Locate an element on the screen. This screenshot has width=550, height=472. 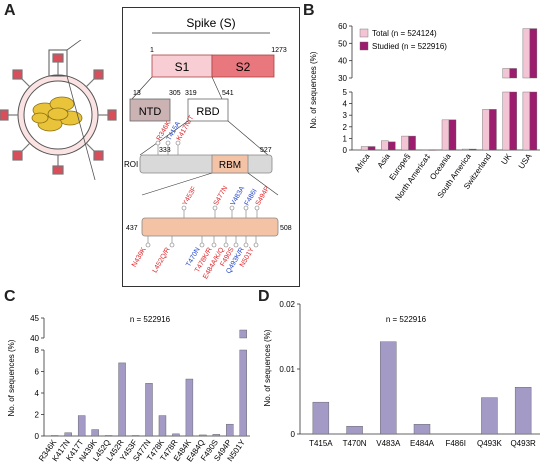
roi-label: ROI is located at coordinates (131, 164).